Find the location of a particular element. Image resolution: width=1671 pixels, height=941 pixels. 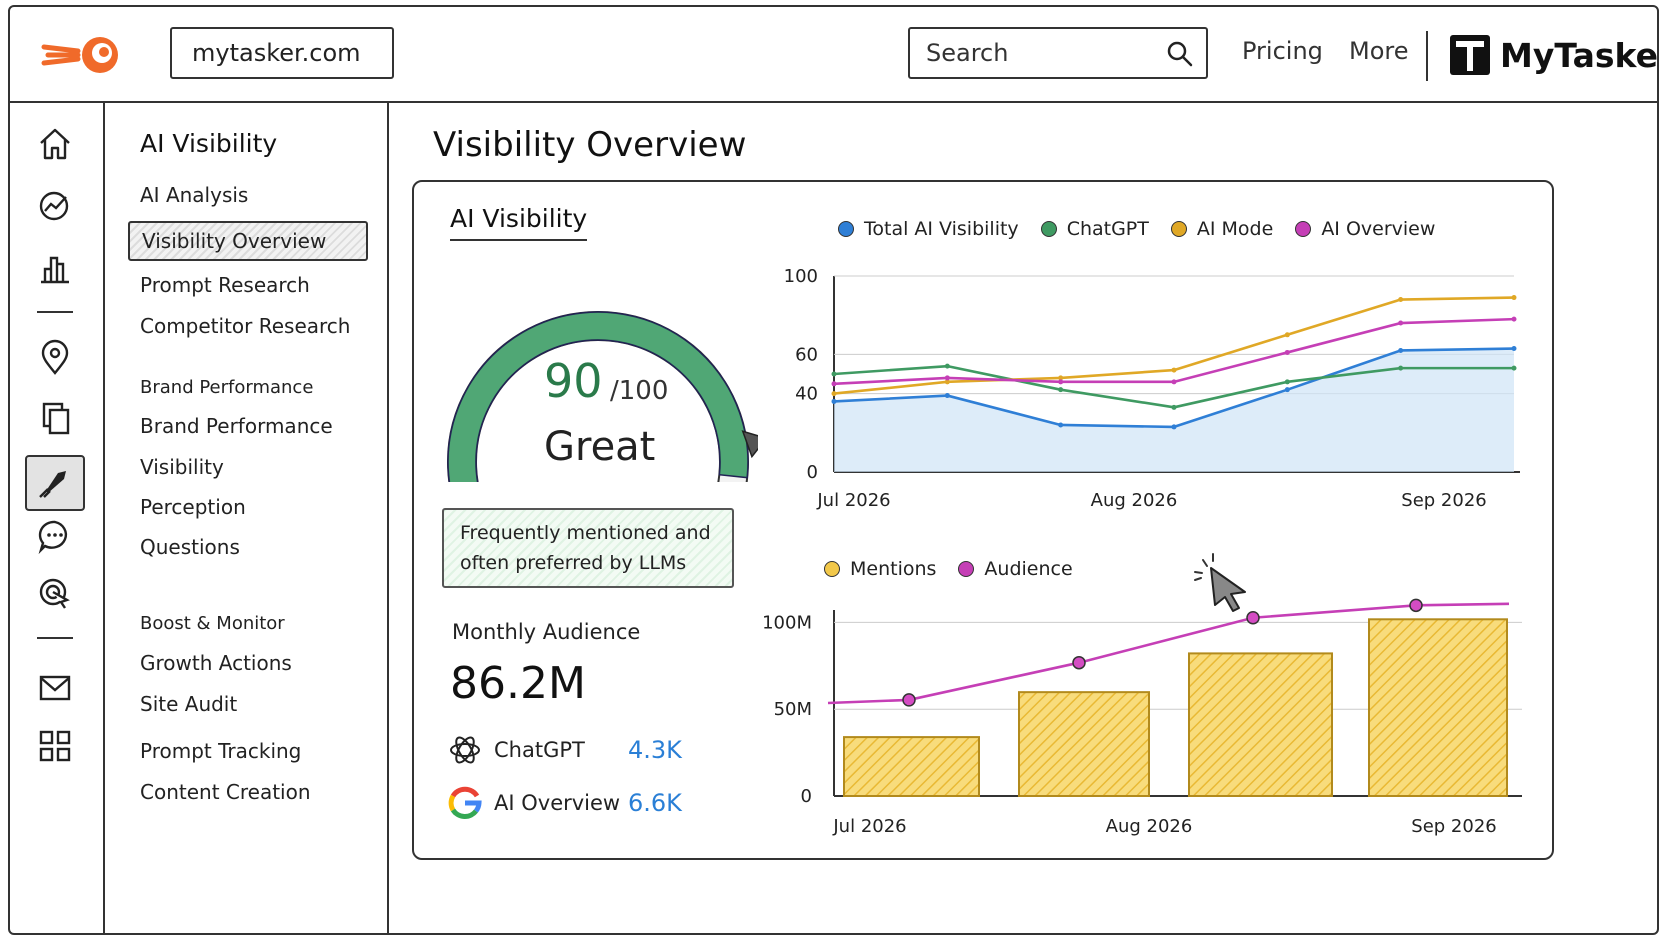

note-line-2: often preferred by LLMs is located at coordinates (573, 563).